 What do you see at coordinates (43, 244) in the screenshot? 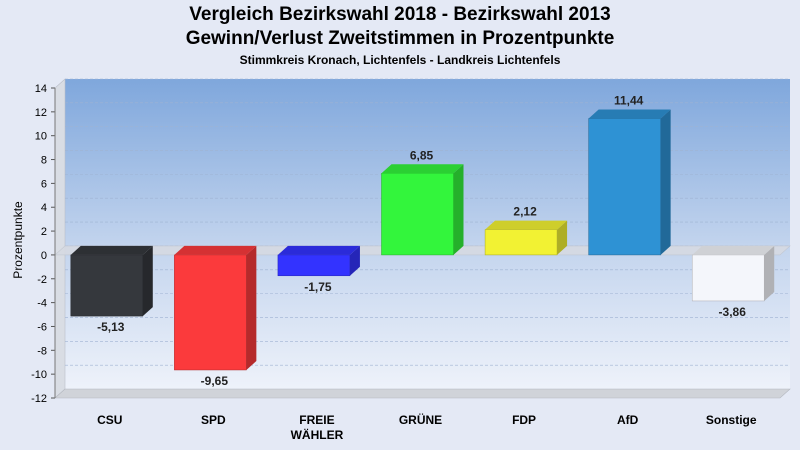
I see `y-axis-ticks: 14 12 10 8 6 4 2 0 -2 -4 -6 -8 -10 -12` at bounding box center [43, 244].